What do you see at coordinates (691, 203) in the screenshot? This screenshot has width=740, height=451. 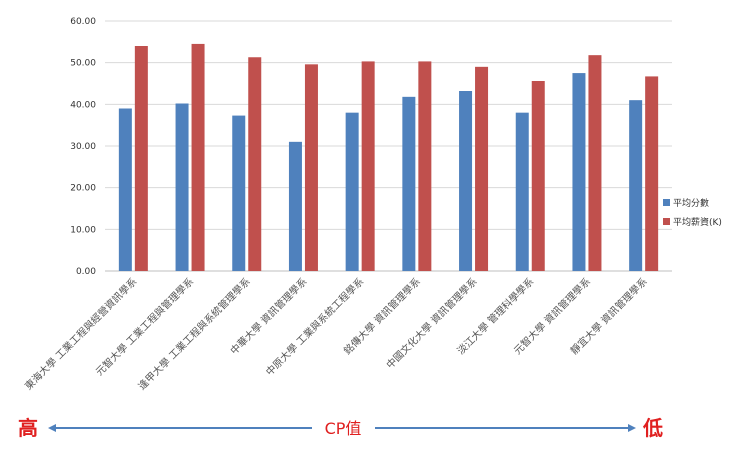 I see `legend-label-series-1: 平均分數` at bounding box center [691, 203].